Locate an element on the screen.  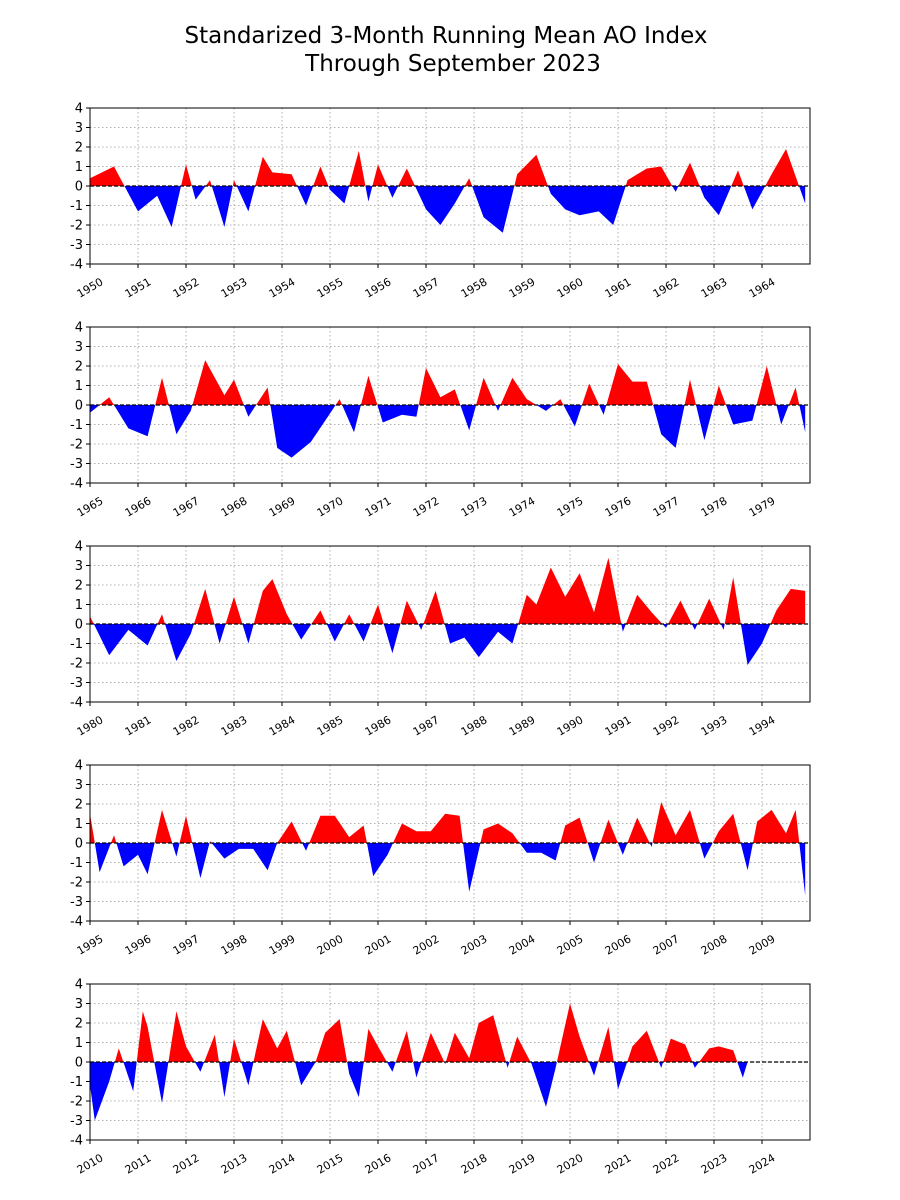
x-tick-label: 2003 is located at coordinates (474, 944).